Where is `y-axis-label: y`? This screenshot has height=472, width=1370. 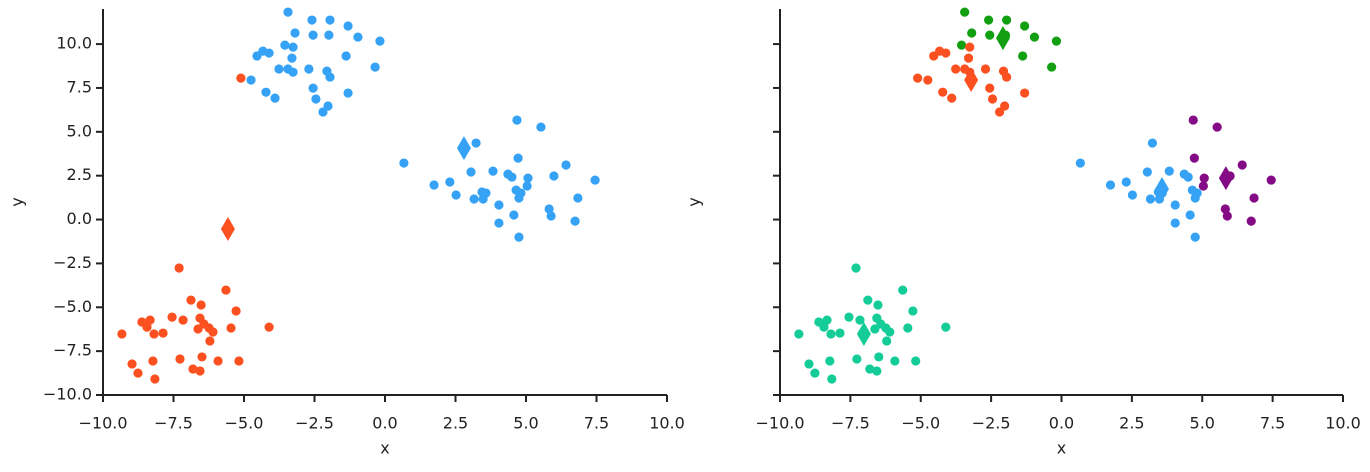
y-axis-label: y is located at coordinates (694, 201).